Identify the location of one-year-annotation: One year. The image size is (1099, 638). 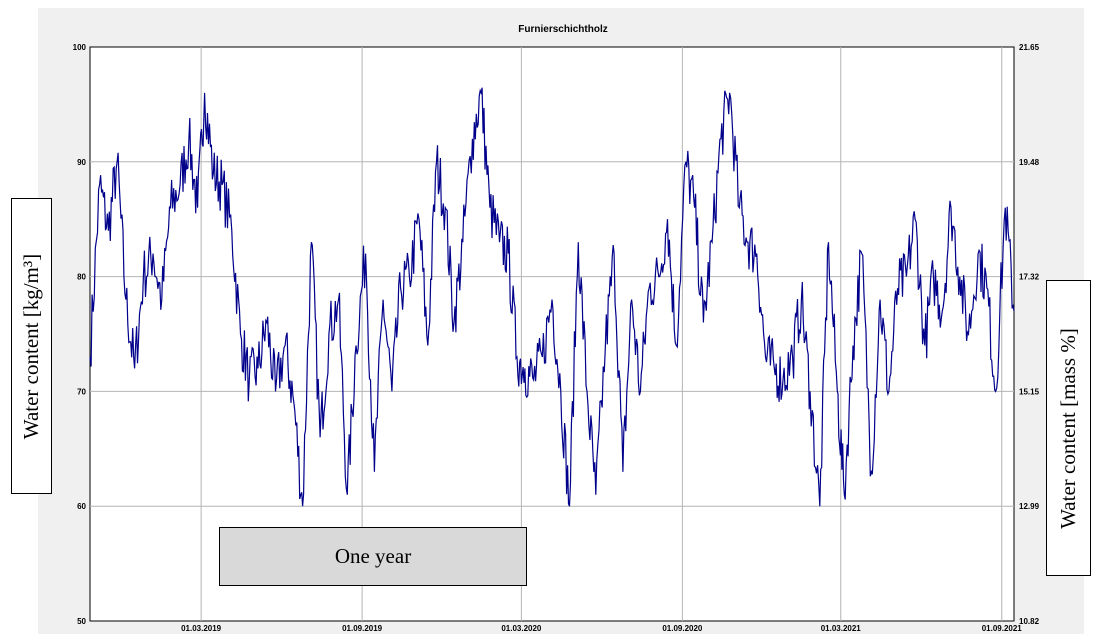
(373, 556).